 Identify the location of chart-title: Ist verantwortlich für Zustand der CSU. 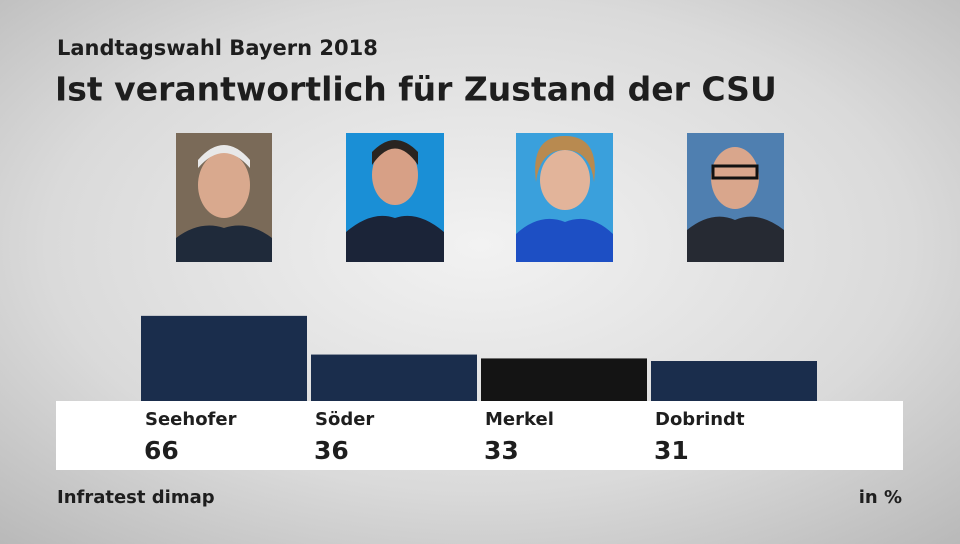
(416, 89).